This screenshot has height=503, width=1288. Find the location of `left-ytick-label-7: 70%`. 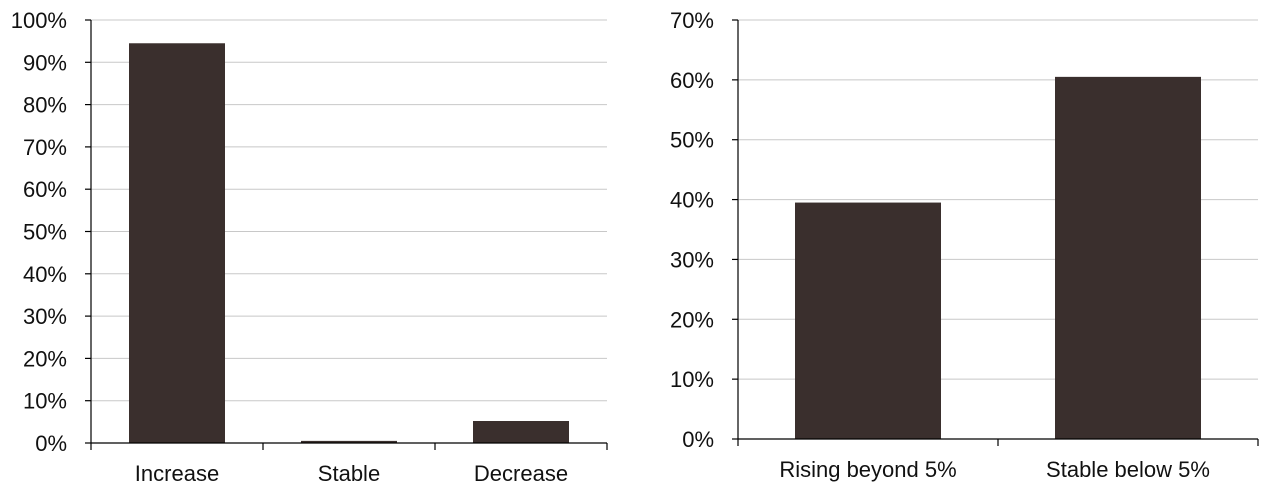

left-ytick-label-7: 70% is located at coordinates (45, 147).